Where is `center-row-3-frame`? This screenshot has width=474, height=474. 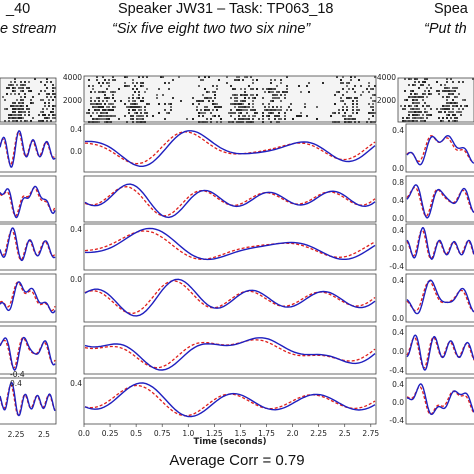
center-row-3-frame is located at coordinates (230, 247).